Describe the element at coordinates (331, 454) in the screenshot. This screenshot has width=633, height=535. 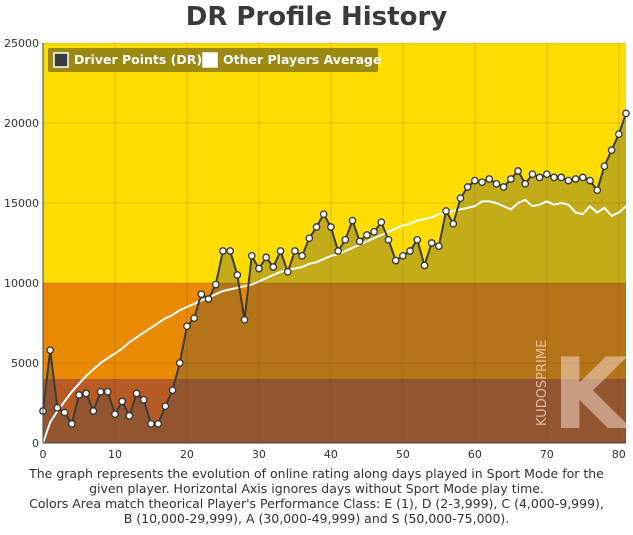
I see `x-tick-label: 40` at that location.